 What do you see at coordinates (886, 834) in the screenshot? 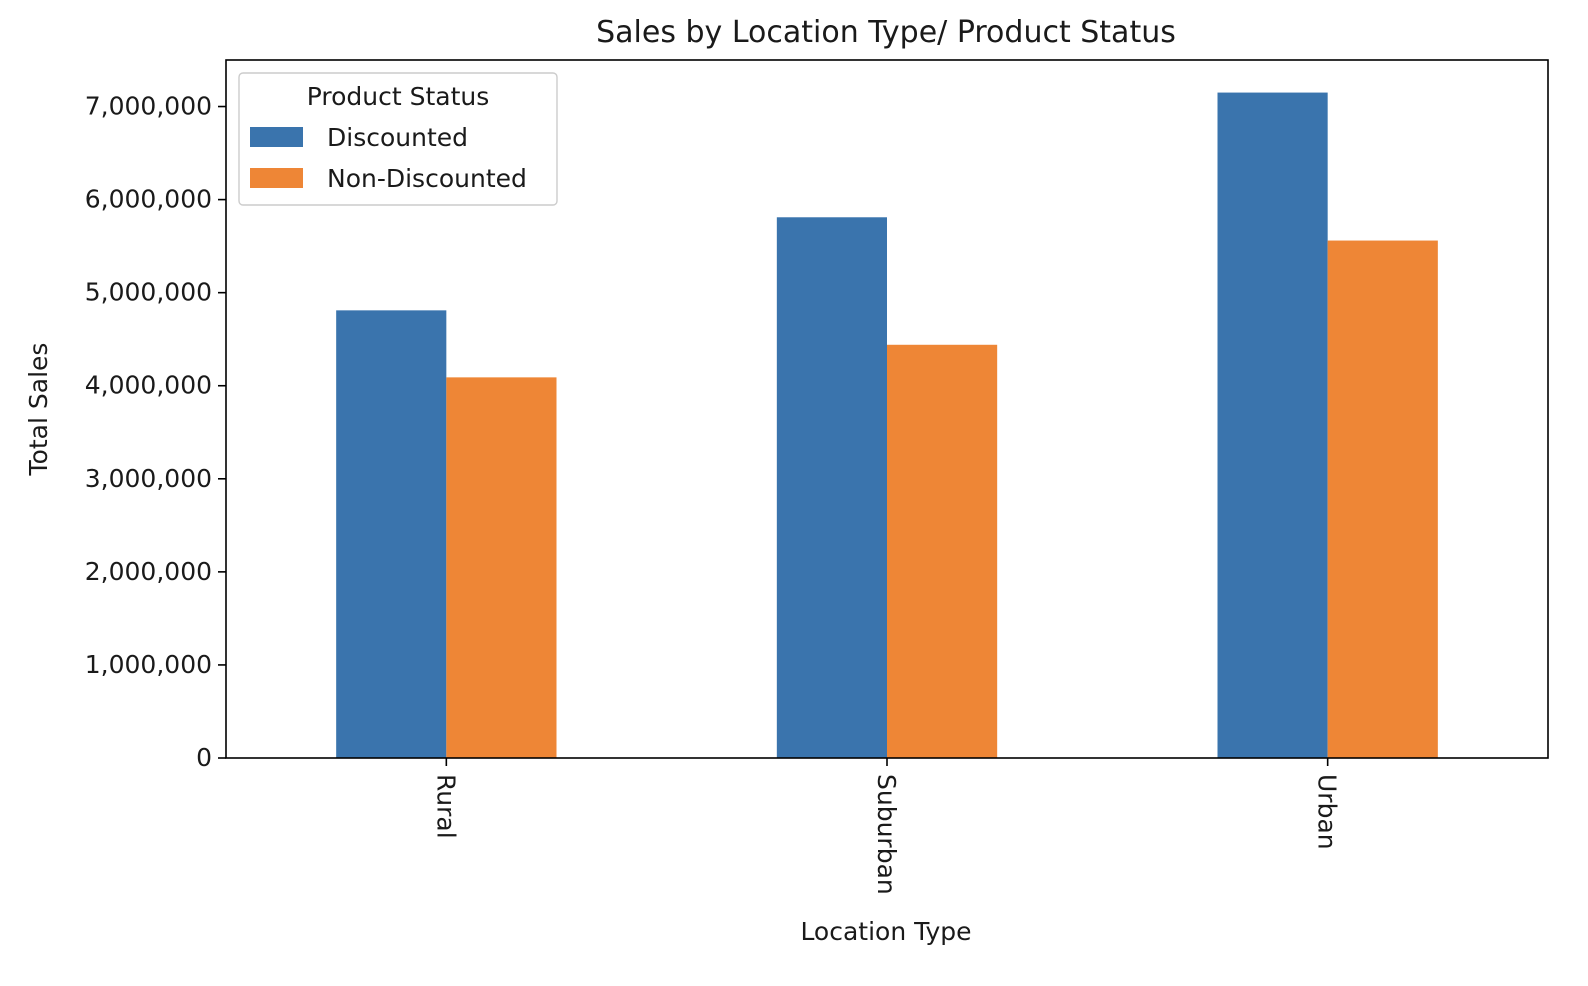
I see `x-tick-label-suburban: Suburban` at bounding box center [886, 834].